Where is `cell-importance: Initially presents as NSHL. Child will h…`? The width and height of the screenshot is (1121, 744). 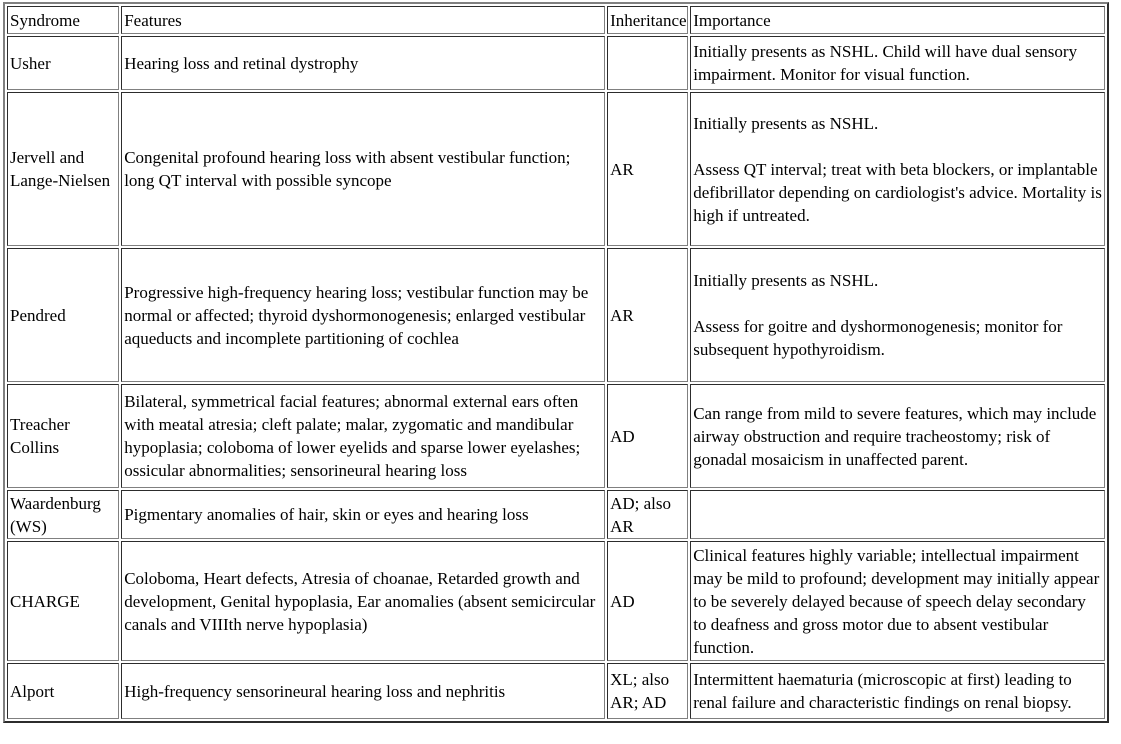
cell-importance: Initially presents as NSHL. Child will h… is located at coordinates (897, 63).